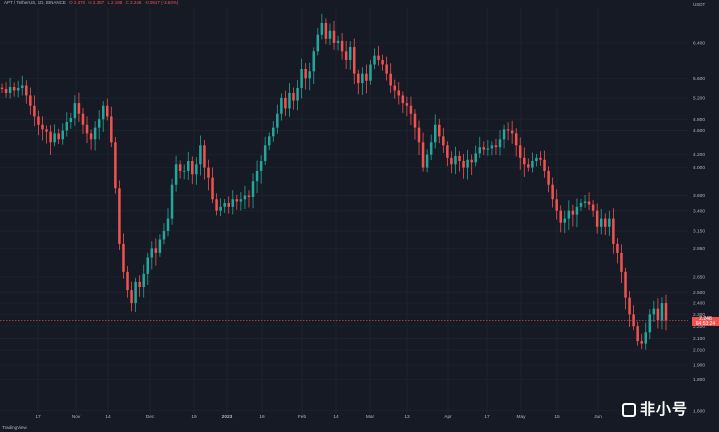  Describe the element at coordinates (705, 323) in the screenshot. I see `countdown-value: 04:53:24` at that location.